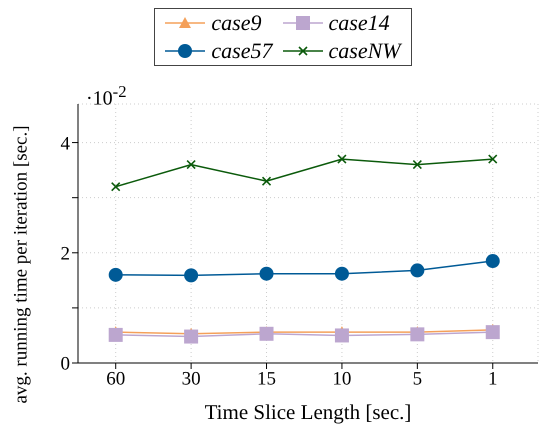 The image size is (556, 441). What do you see at coordinates (342, 379) in the screenshot?
I see `x-tick-label: 10` at bounding box center [342, 379].